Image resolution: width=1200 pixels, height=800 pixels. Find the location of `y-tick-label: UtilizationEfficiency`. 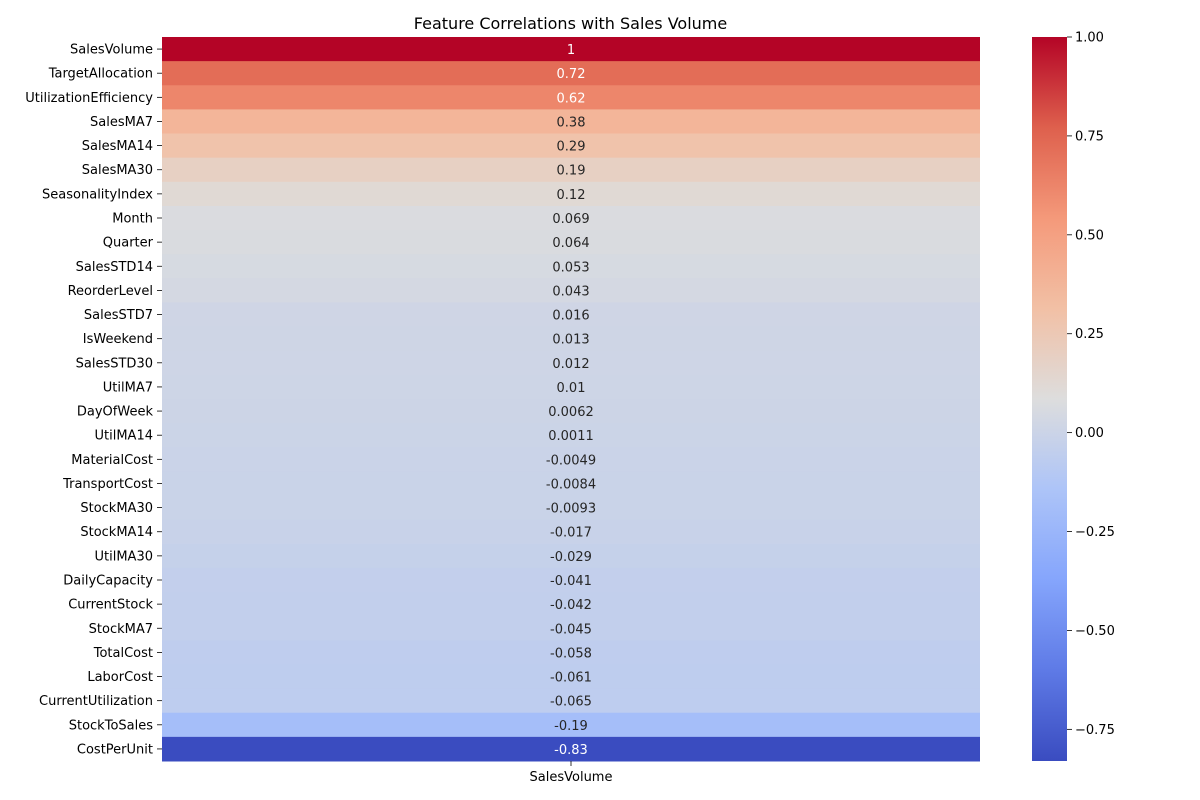

y-tick-label: UtilizationEfficiency is located at coordinates (89, 98).